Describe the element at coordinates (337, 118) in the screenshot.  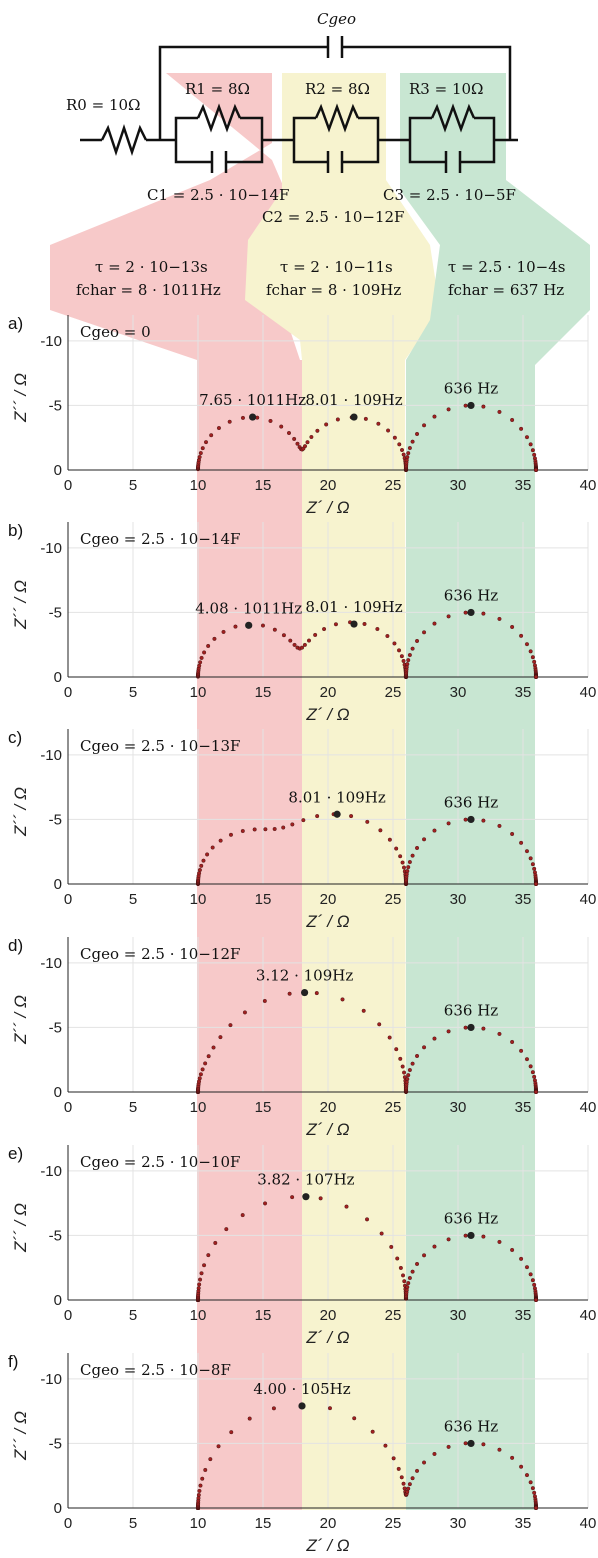
I see `r2-resistor` at that location.